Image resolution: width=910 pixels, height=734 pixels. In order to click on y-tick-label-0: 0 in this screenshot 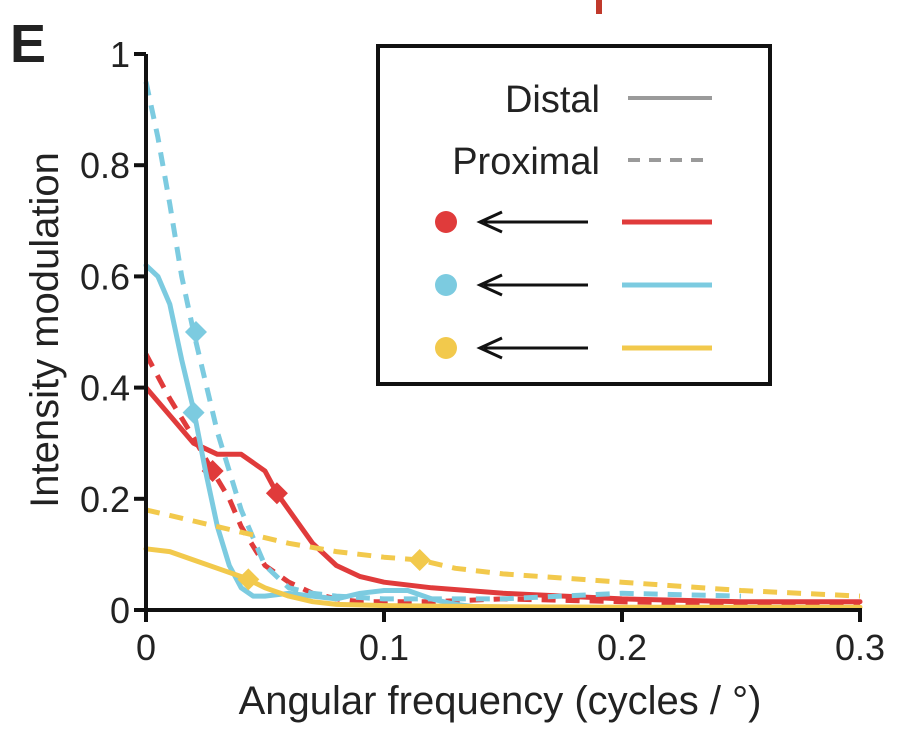, I will do `click(120, 610)`.